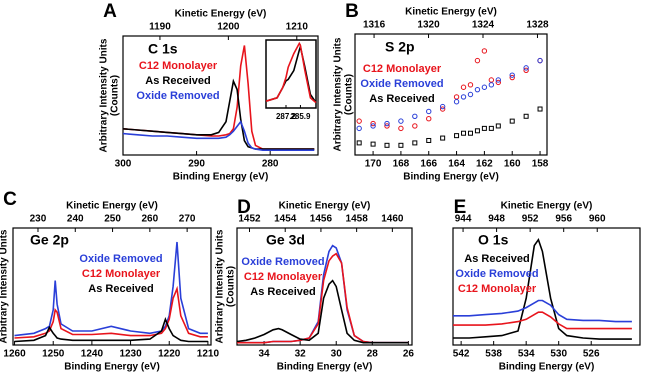  What do you see at coordinates (428, 164) in the screenshot?
I see `x-tick-label: 166` at bounding box center [428, 164].